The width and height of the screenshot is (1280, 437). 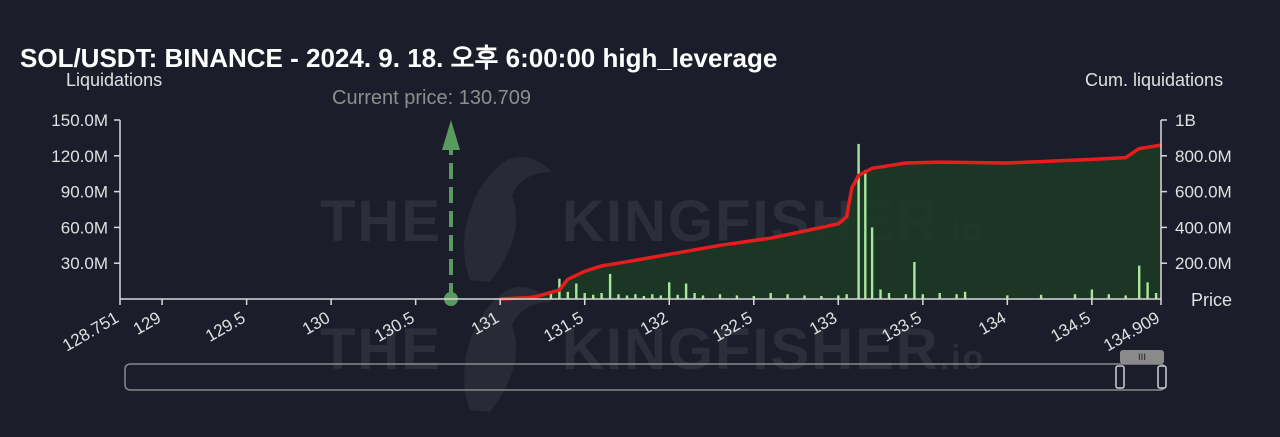 What do you see at coordinates (432, 98) in the screenshot?
I see `current-price-label: Current price: 130.709` at bounding box center [432, 98].